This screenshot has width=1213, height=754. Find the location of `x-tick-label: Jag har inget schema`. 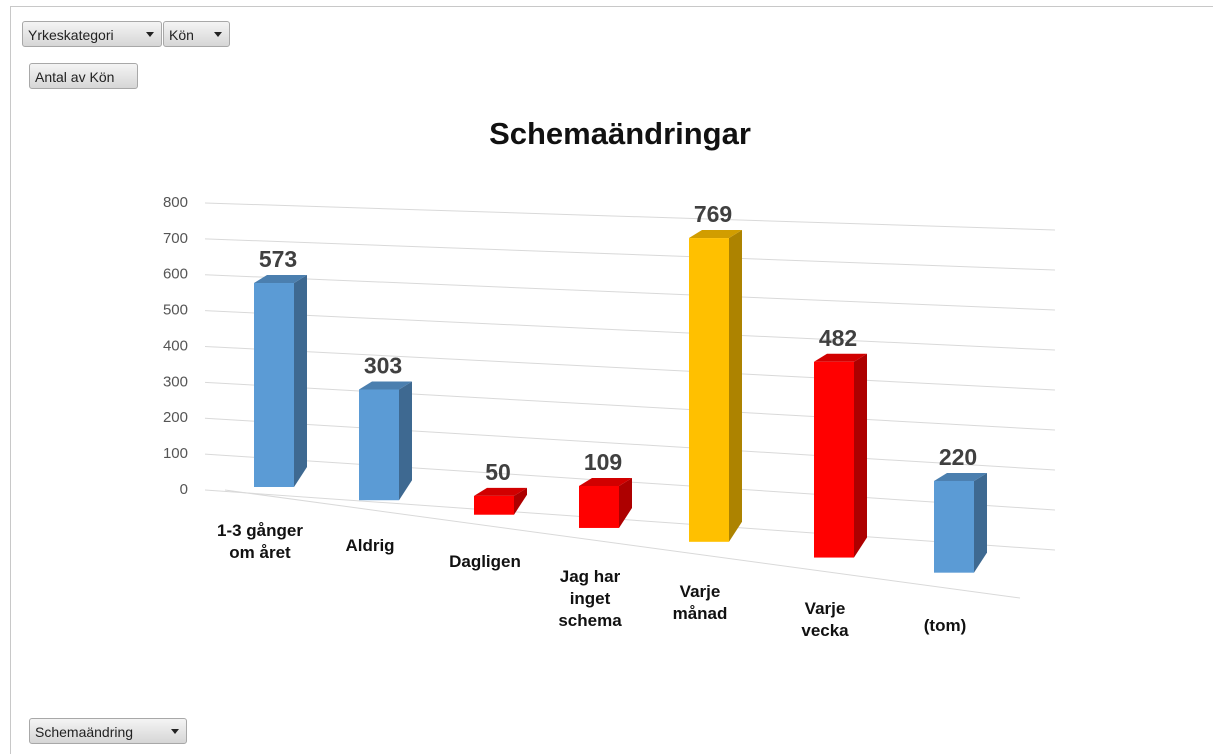

x-tick-label: Jag har inget schema is located at coordinates (590, 598).